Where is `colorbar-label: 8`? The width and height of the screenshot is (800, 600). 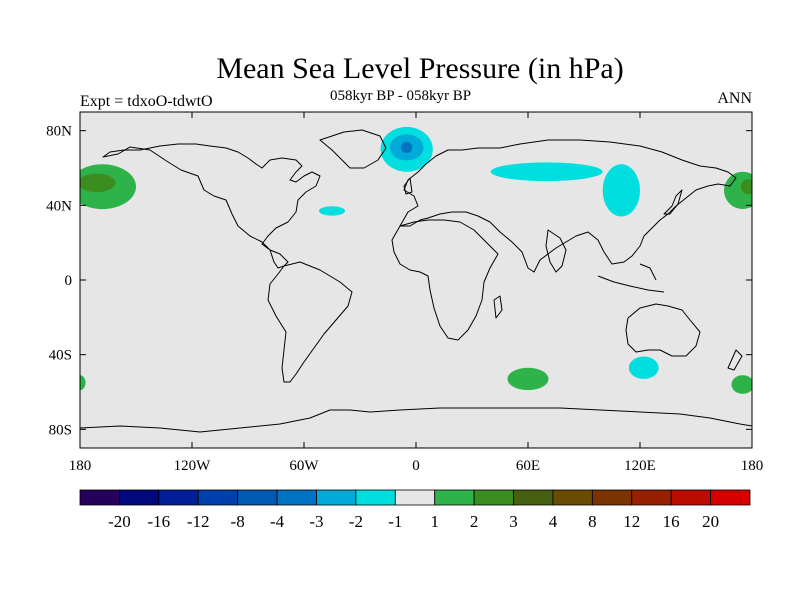
colorbar-label: 8 is located at coordinates (592, 521).